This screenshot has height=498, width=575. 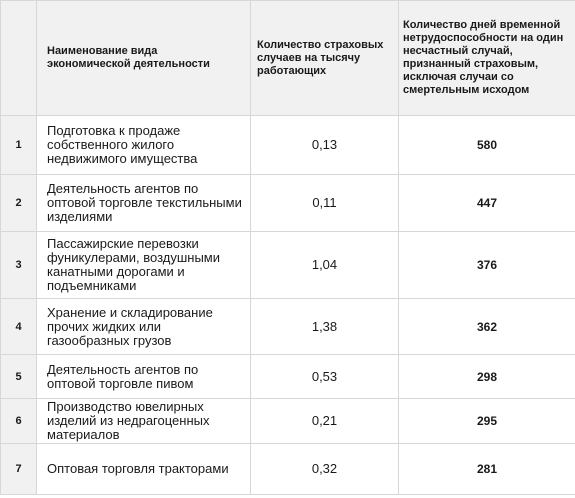 What do you see at coordinates (18, 203) in the screenshot?
I see `row-number: 2` at bounding box center [18, 203].